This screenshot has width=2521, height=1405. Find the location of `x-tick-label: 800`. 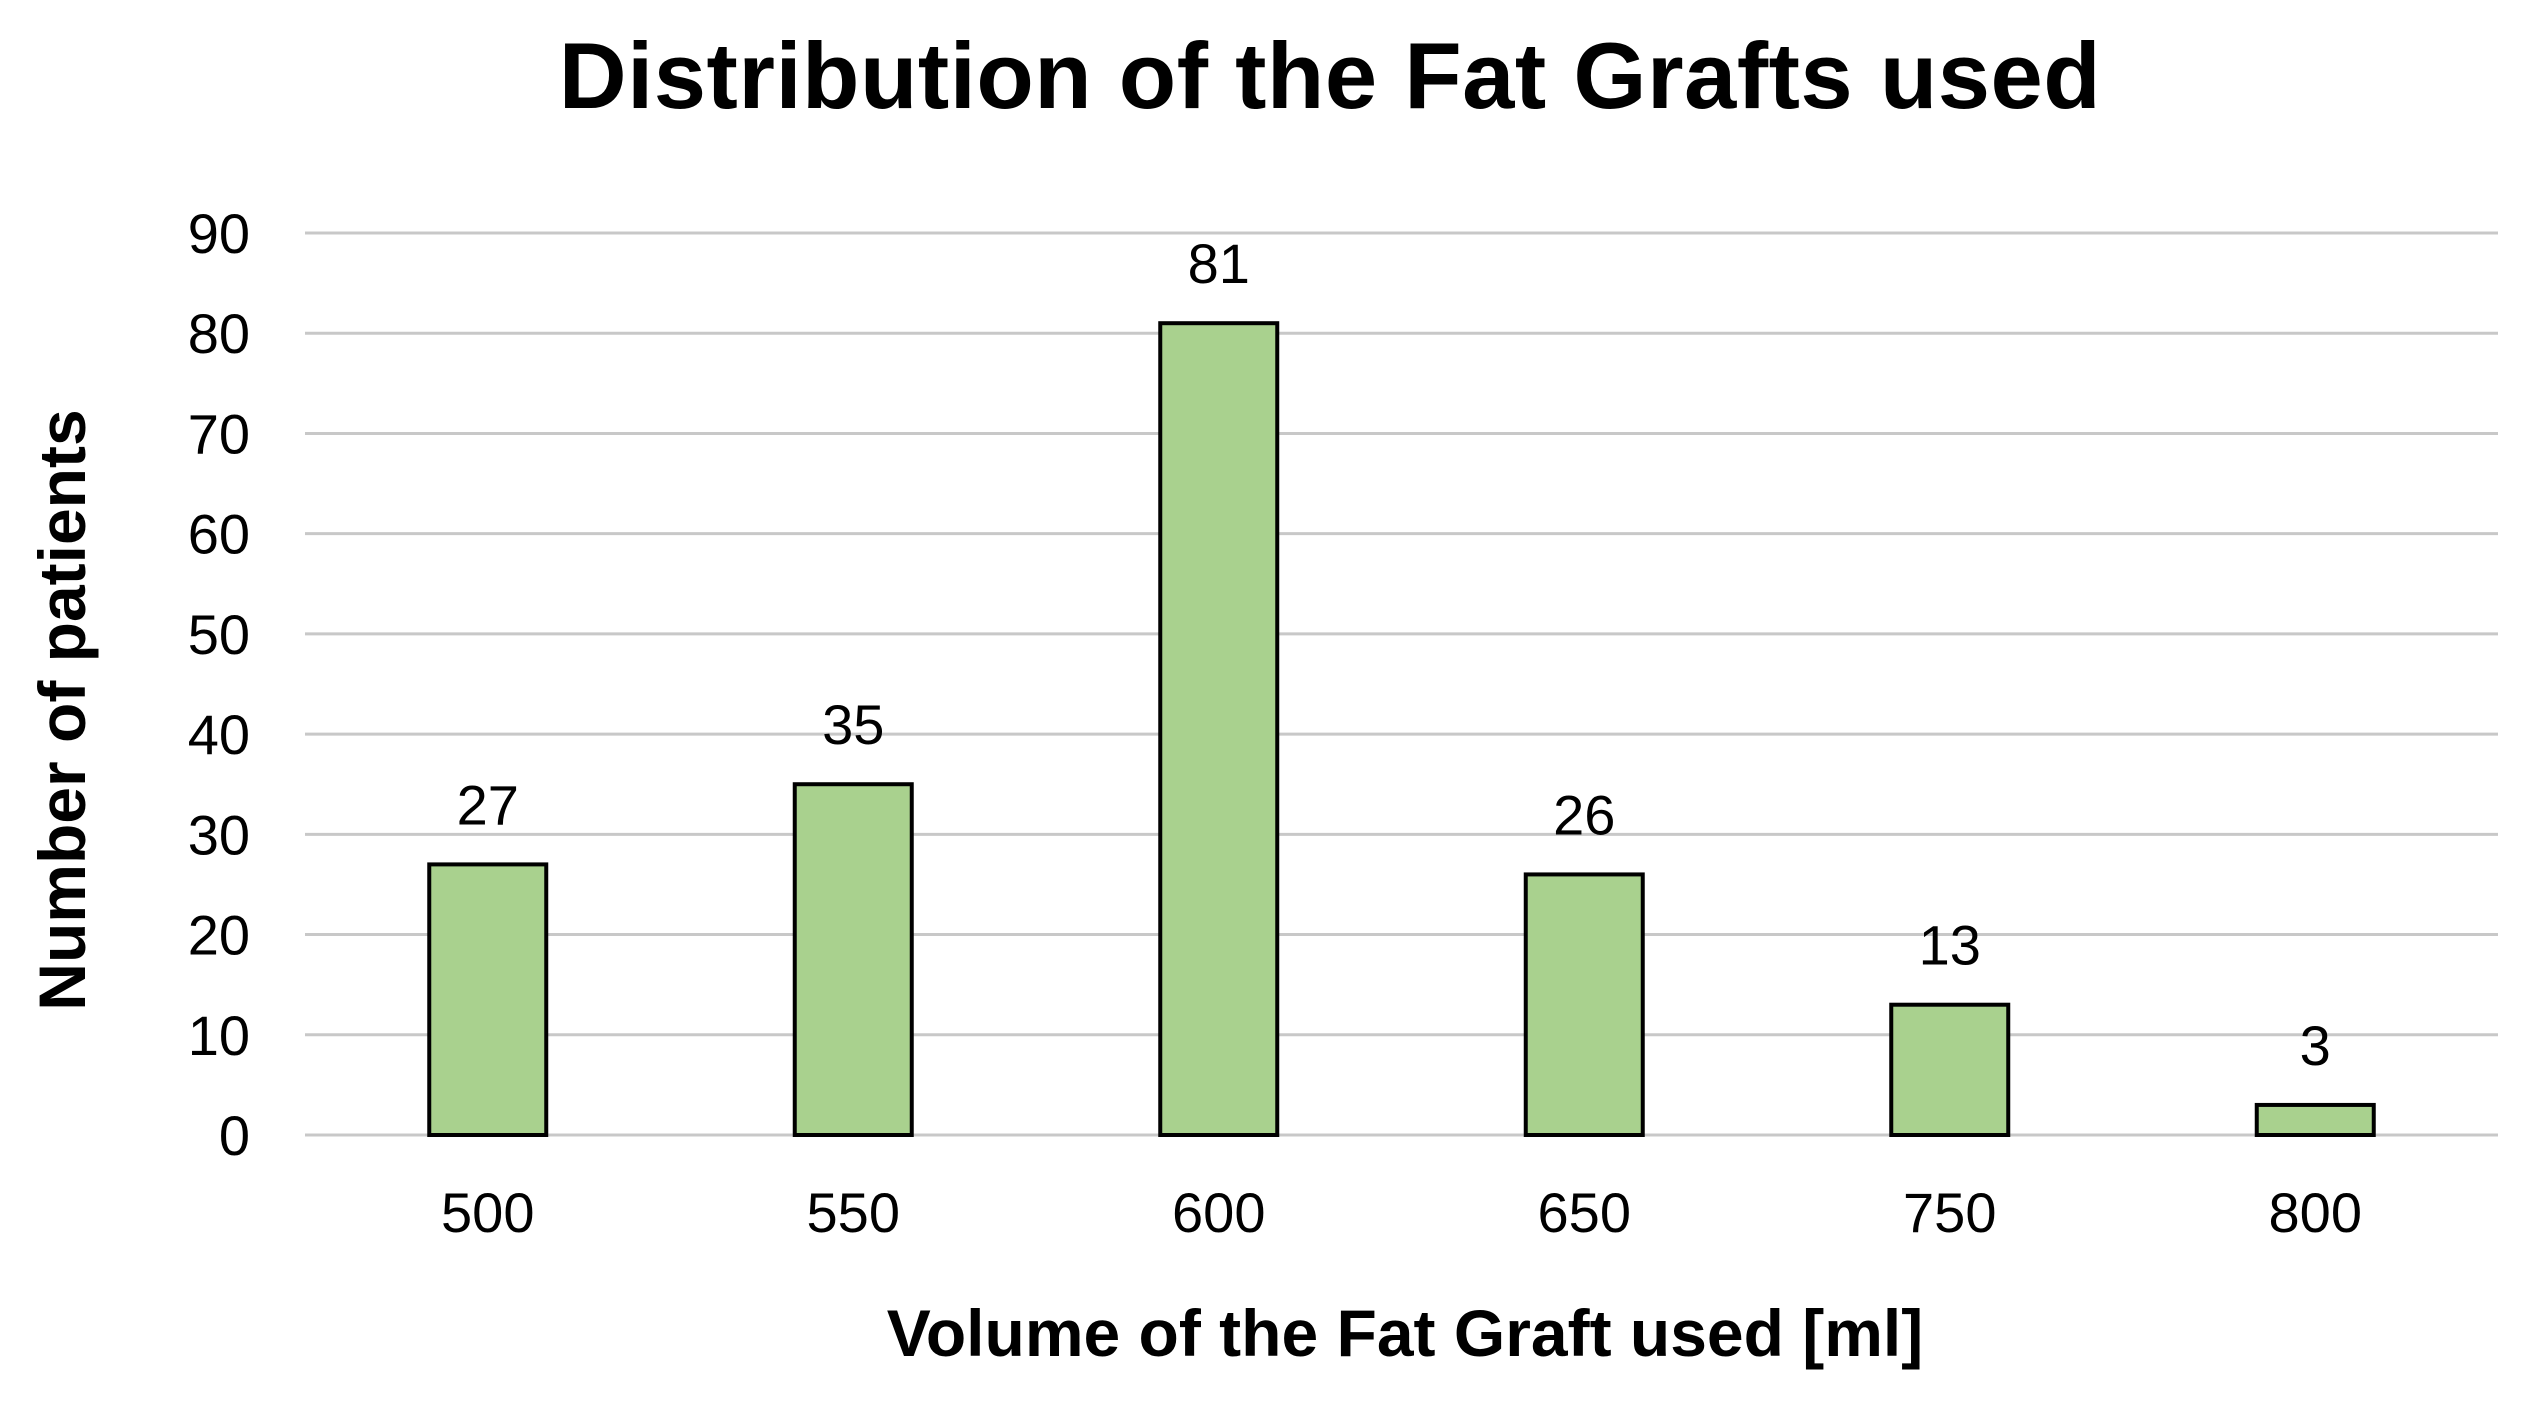

x-tick-label: 800 is located at coordinates (2315, 1212).